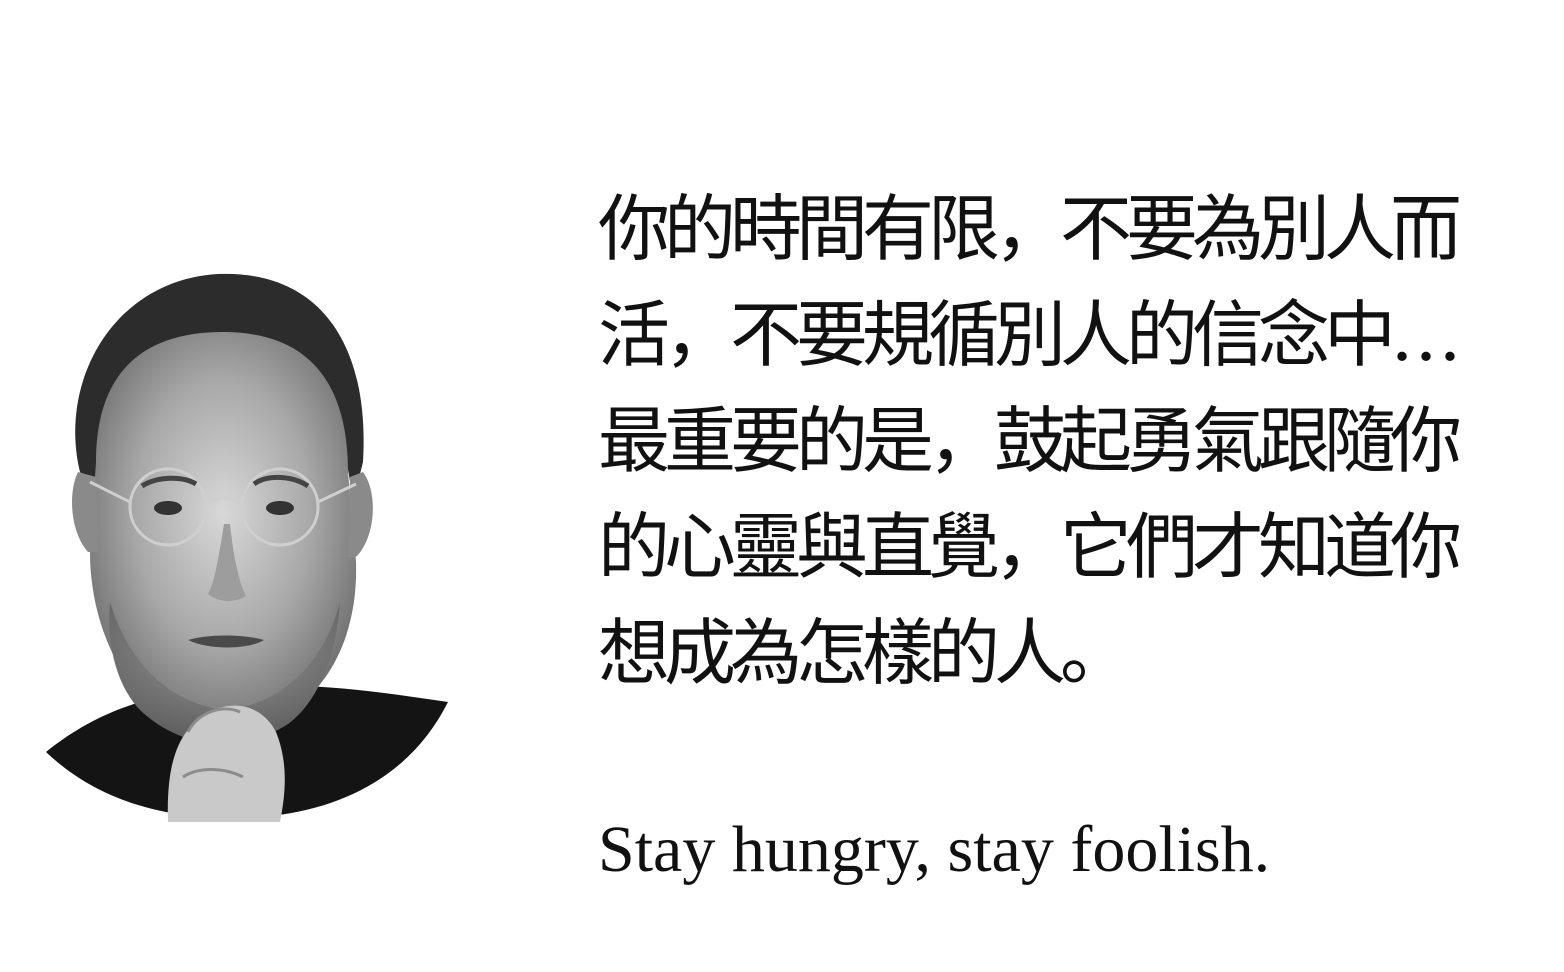 Image resolution: width=1564 pixels, height=972 pixels. What do you see at coordinates (223, 507) in the screenshot?
I see `glasses-icon` at bounding box center [223, 507].